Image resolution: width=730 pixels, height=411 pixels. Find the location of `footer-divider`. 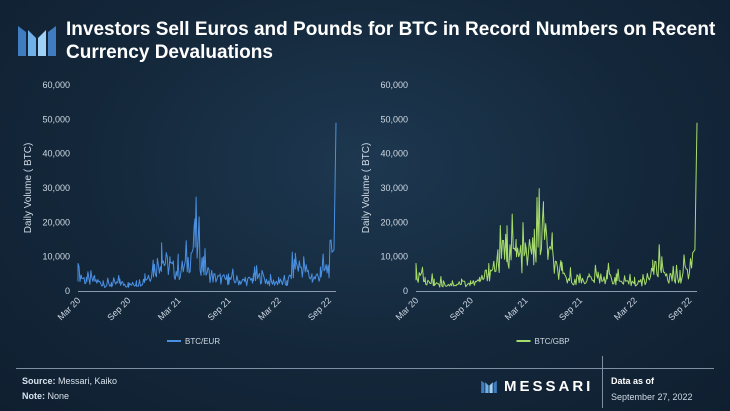

footer-divider is located at coordinates (365, 368).